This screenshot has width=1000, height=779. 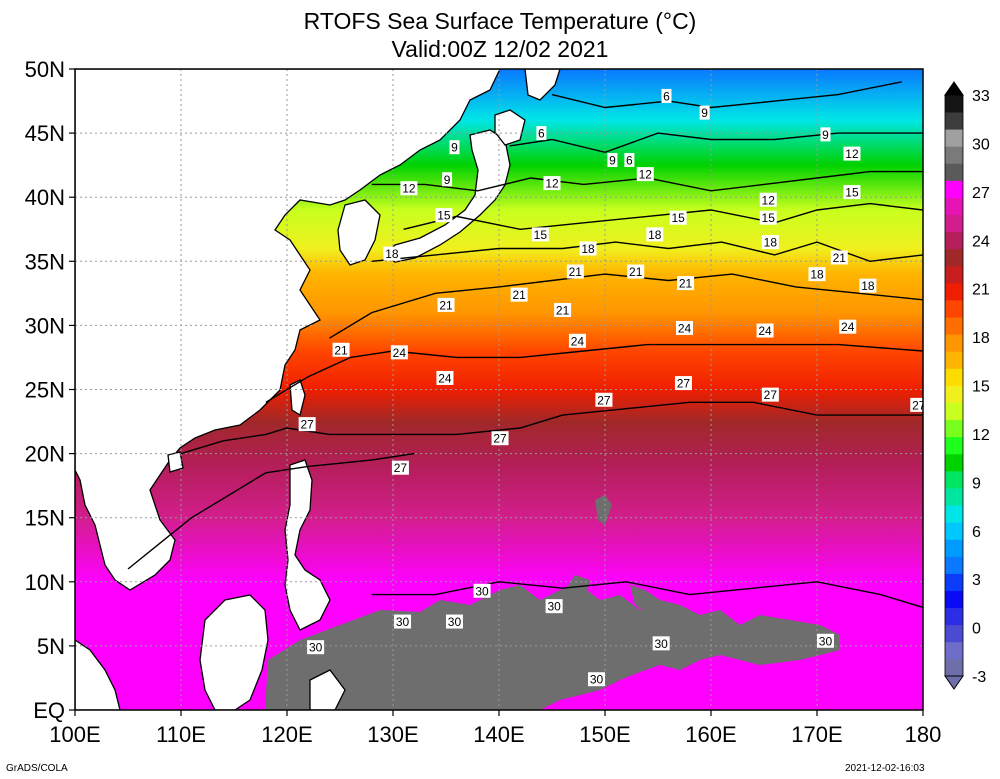 What do you see at coordinates (392, 734) in the screenshot?
I see `x-tick-label: 130E` at bounding box center [392, 734].